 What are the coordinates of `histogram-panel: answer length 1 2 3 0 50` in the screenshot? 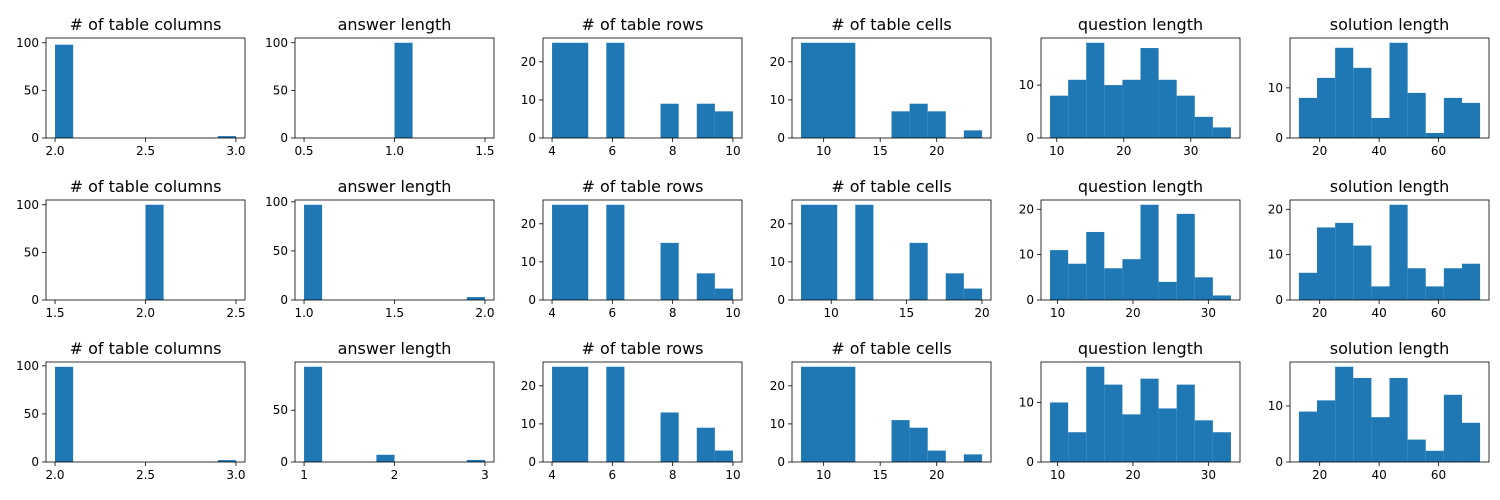 It's located at (384, 410).